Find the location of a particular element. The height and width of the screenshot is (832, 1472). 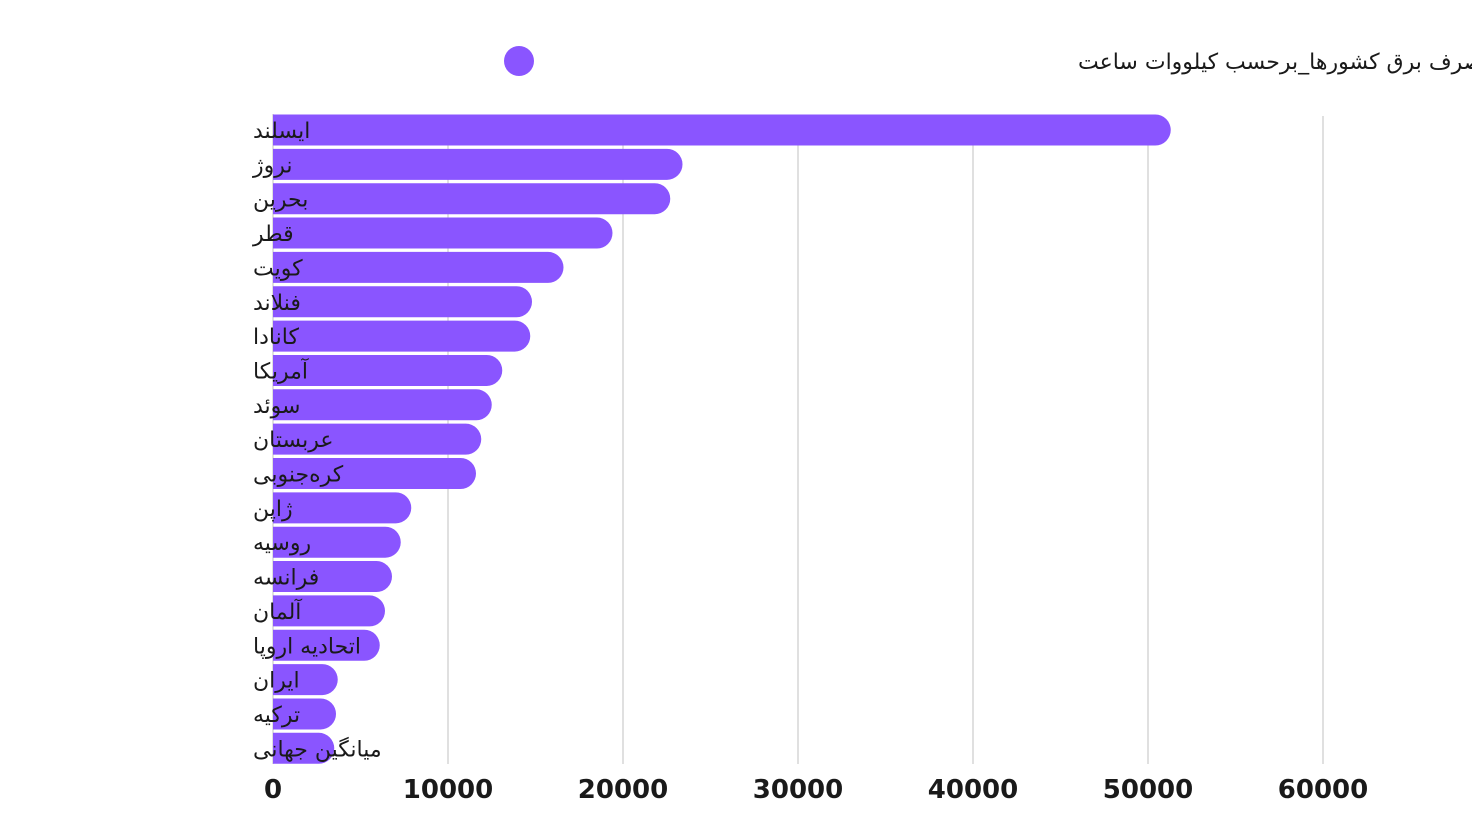

category-label: ژاپن is located at coordinates (273, 509).